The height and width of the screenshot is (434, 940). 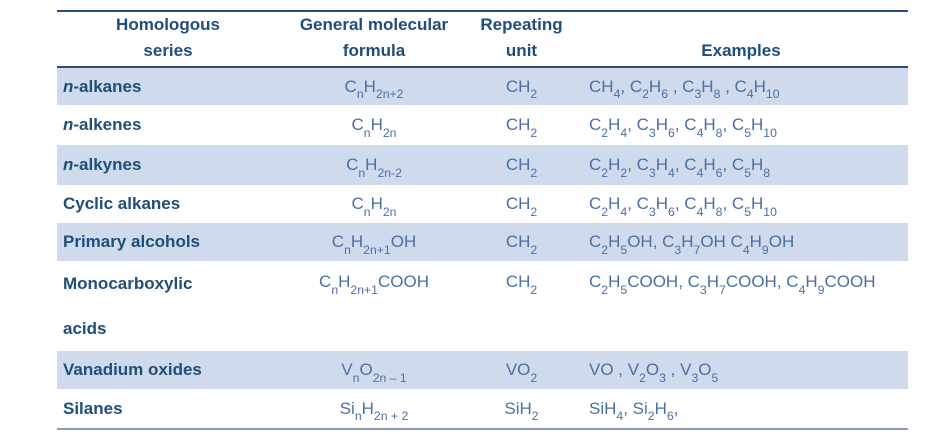 I want to click on col-header-homologous-series: Homologous series, so click(x=168, y=39).